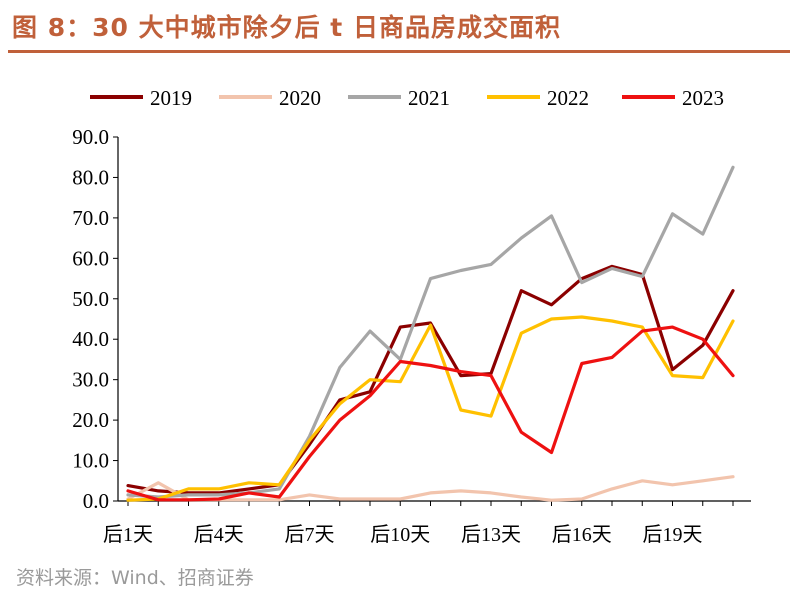 This screenshot has width=798, height=599. Describe the element at coordinates (90, 461) in the screenshot. I see `y-tick-label: 10.0` at that location.